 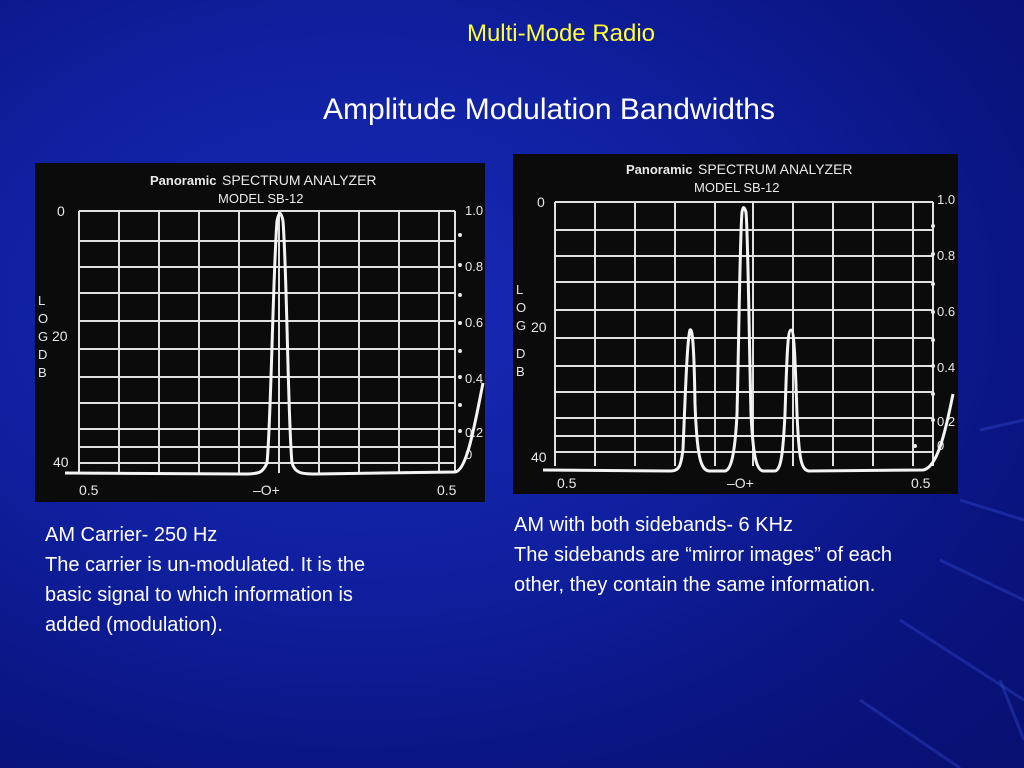 I want to click on slide-header: Multi-Mode Radio, so click(x=512, y=34).